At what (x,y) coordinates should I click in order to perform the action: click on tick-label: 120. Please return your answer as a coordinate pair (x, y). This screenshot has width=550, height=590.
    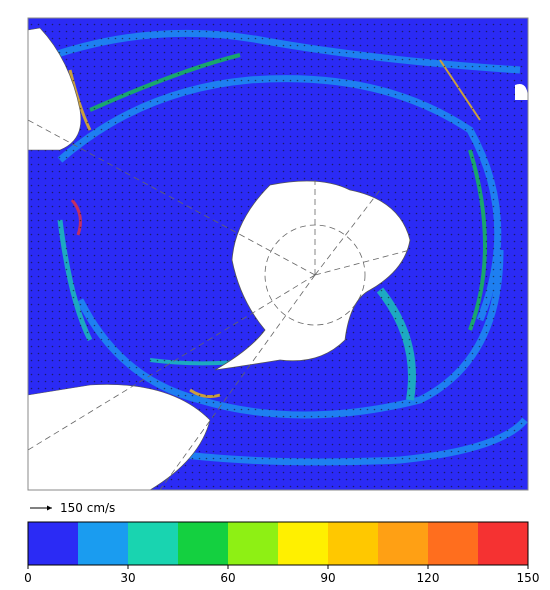
    Looking at the image, I should click on (428, 578).